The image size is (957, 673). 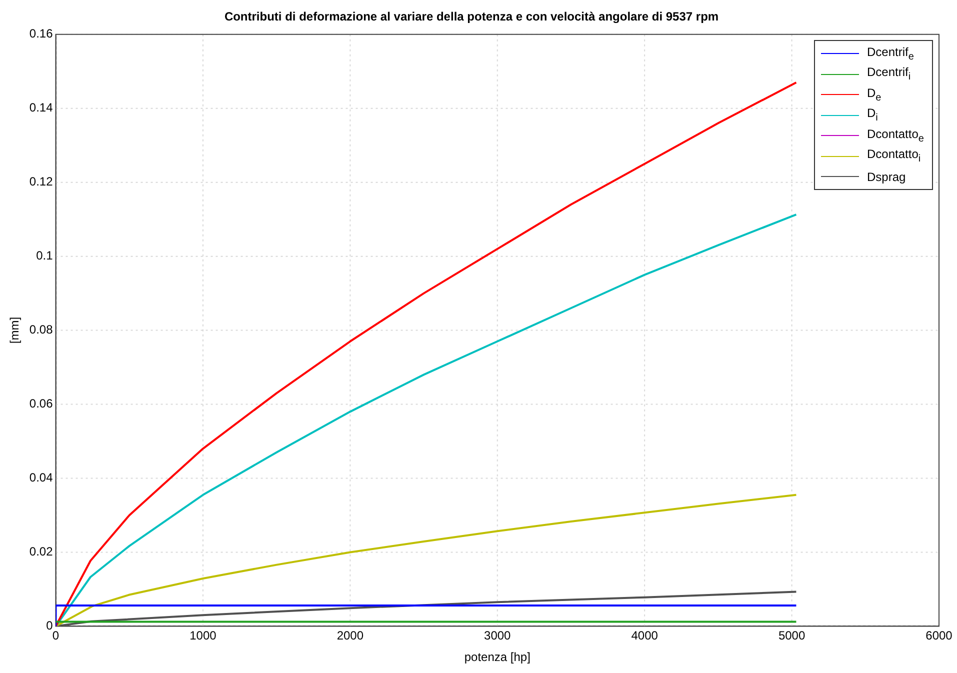 What do you see at coordinates (41, 107) in the screenshot?
I see `y-tick-label: 0.14` at bounding box center [41, 107].